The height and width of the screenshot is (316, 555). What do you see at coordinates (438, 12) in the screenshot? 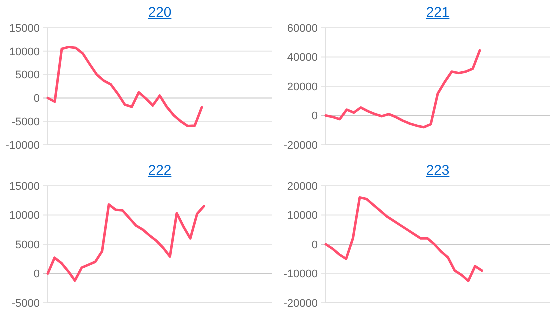
I see `chart-title: 221` at bounding box center [438, 12].